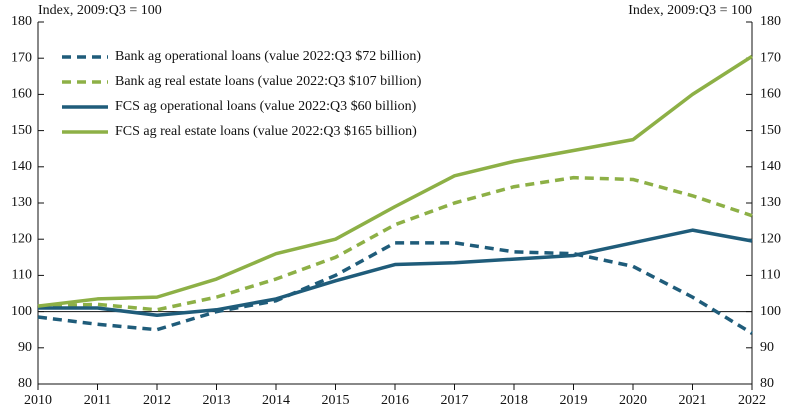 The width and height of the screenshot is (788, 411). What do you see at coordinates (770, 57) in the screenshot?
I see `y2-tick-label: 170` at bounding box center [770, 57].